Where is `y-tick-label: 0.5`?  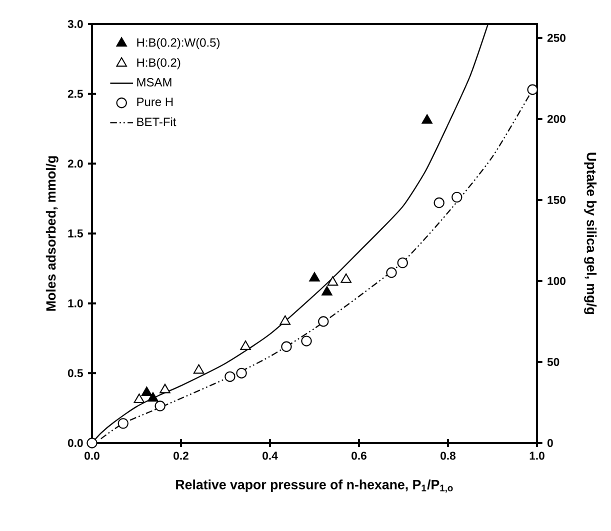 y-tick-label: 0.5 is located at coordinates (75, 373).